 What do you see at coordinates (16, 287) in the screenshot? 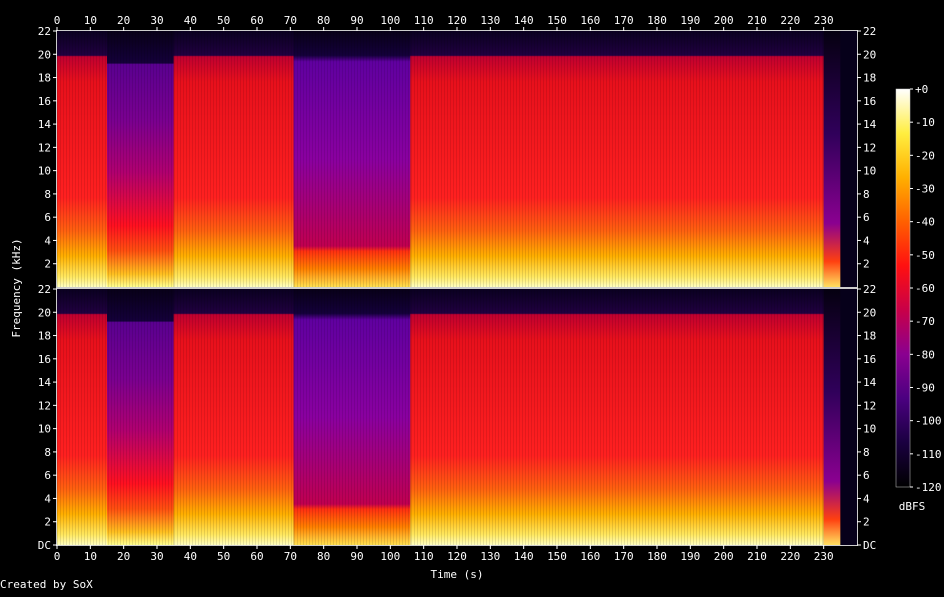
I see `y-axis-label: Frequency (kHz)` at bounding box center [16, 287].